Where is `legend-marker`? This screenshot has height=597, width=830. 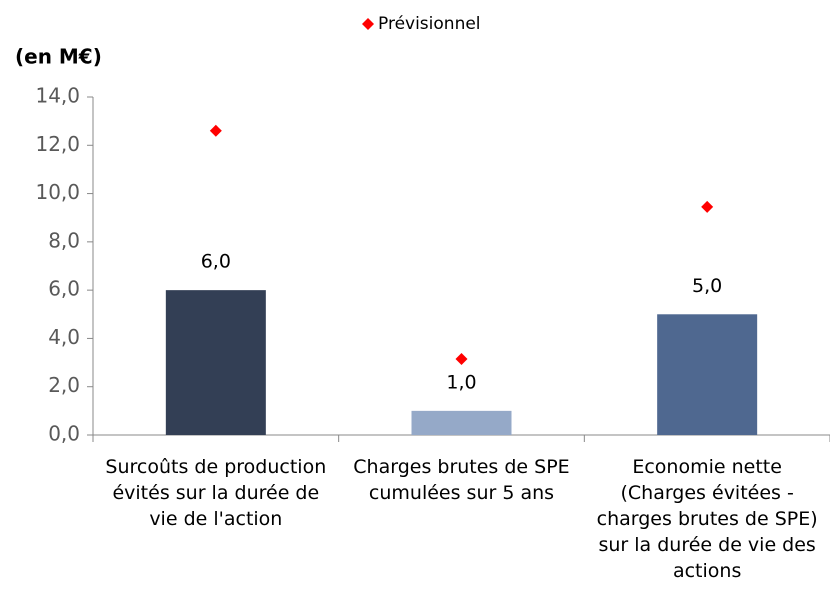
legend-marker is located at coordinates (368, 24).